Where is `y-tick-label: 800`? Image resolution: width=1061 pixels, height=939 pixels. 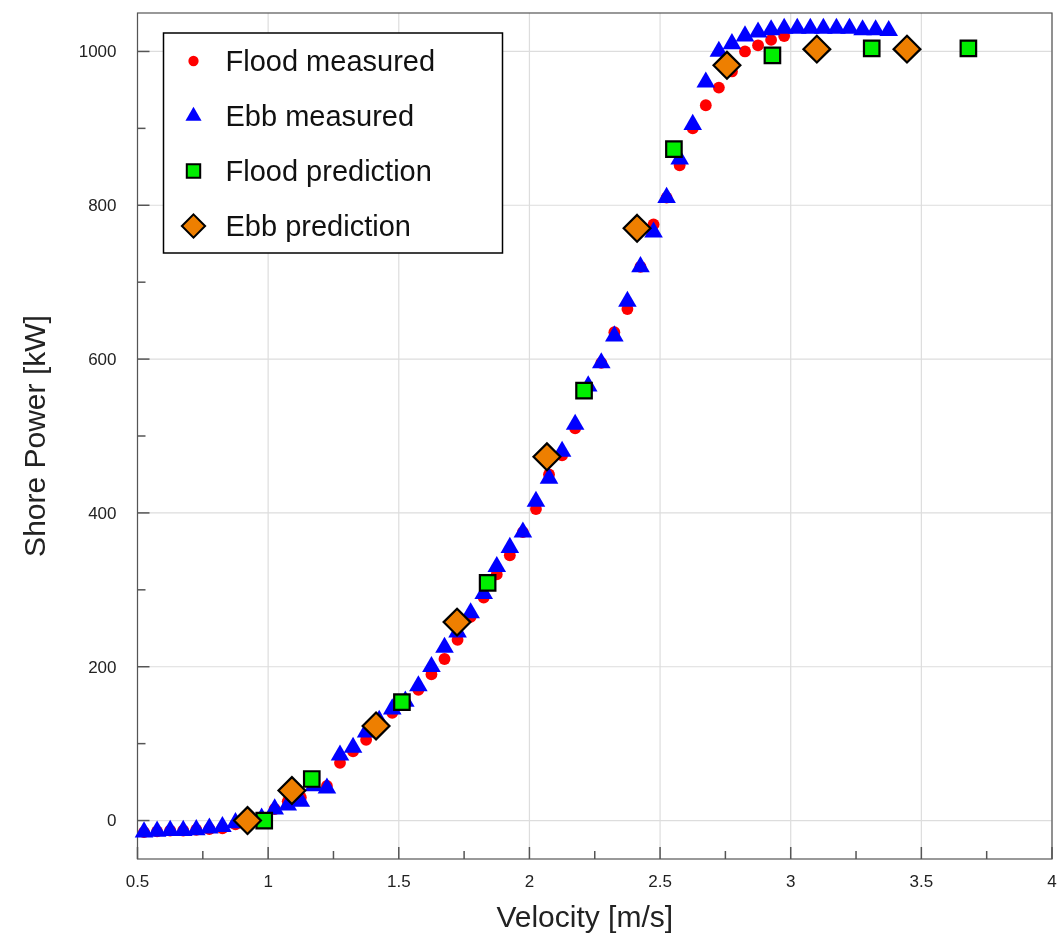
y-tick-label: 800 is located at coordinates (102, 206).